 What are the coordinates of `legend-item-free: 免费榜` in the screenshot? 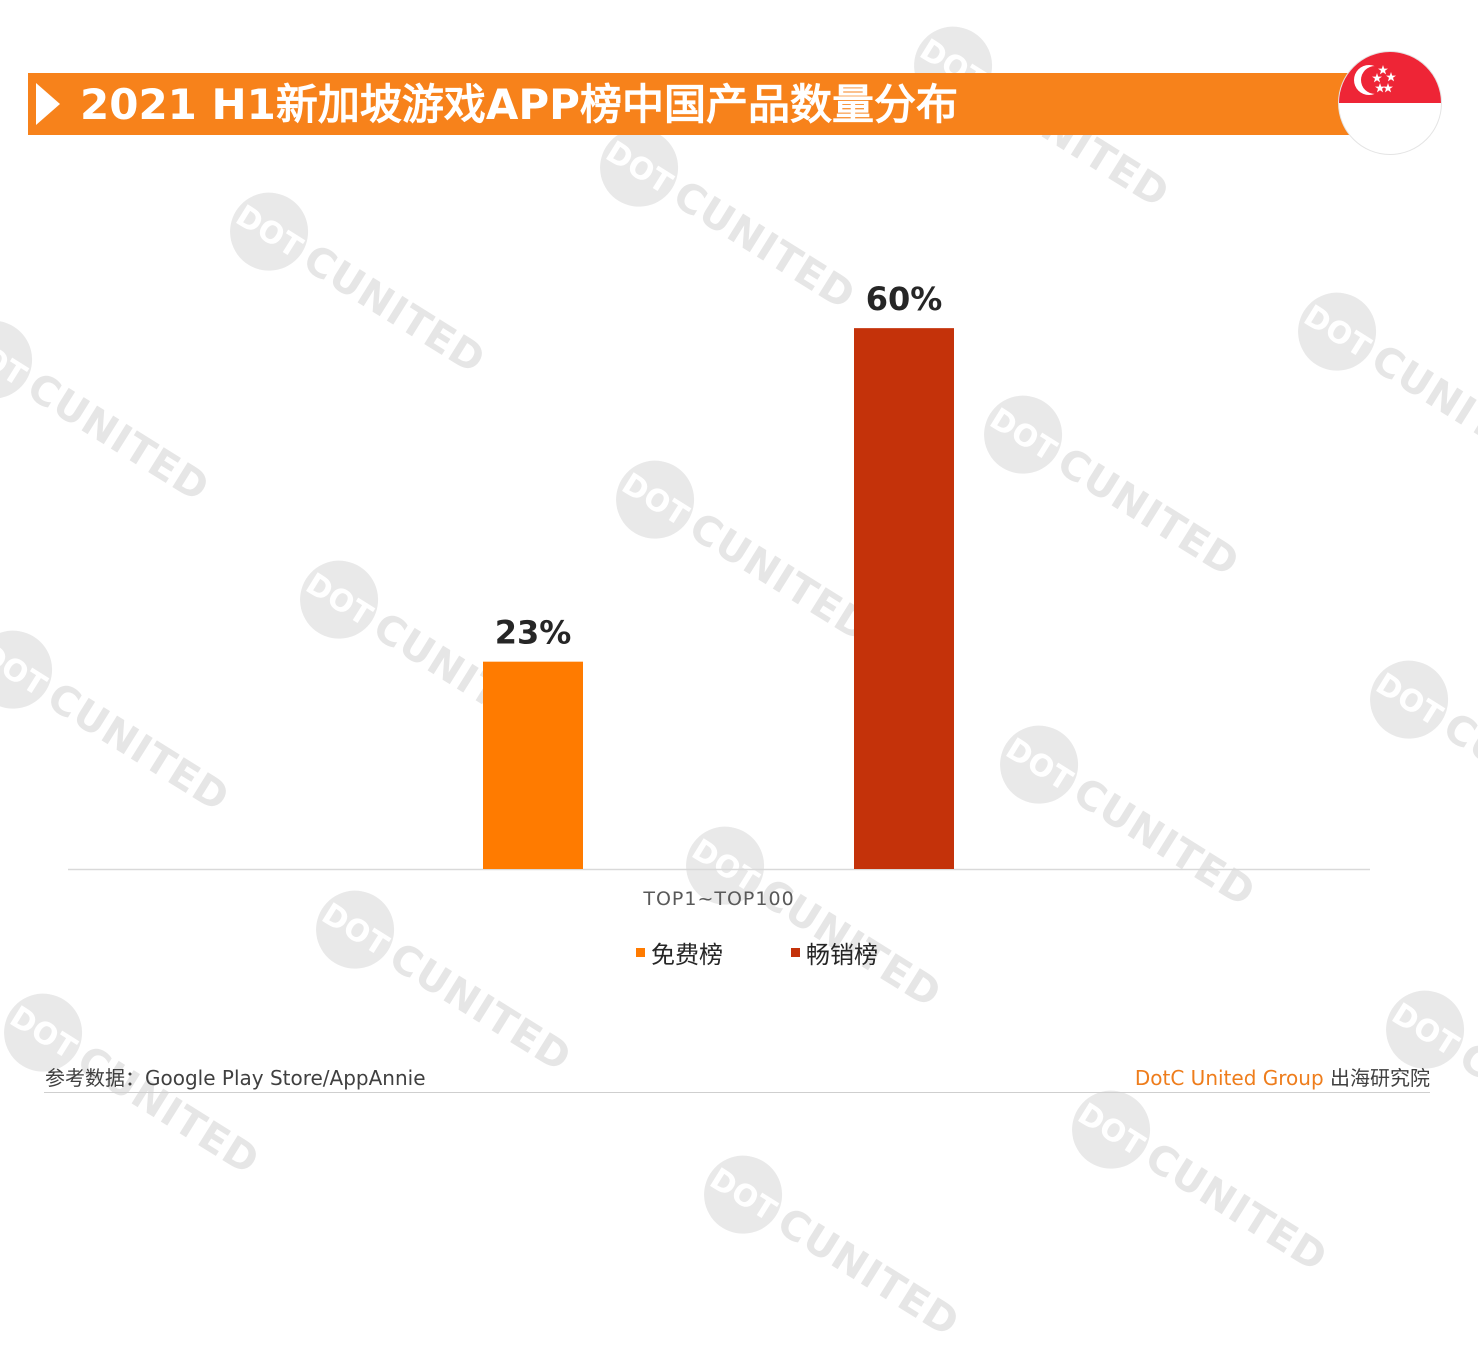 It's located at (679, 952).